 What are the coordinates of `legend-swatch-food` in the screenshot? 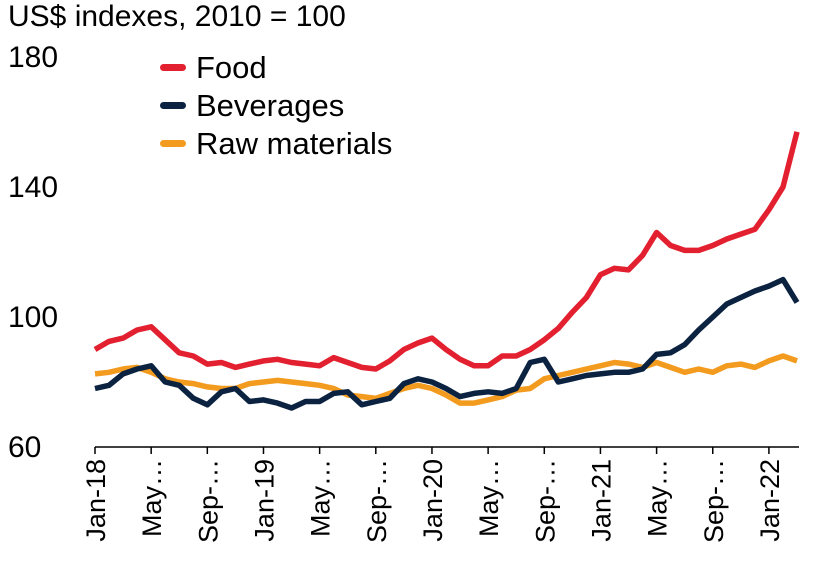 It's located at (173, 67).